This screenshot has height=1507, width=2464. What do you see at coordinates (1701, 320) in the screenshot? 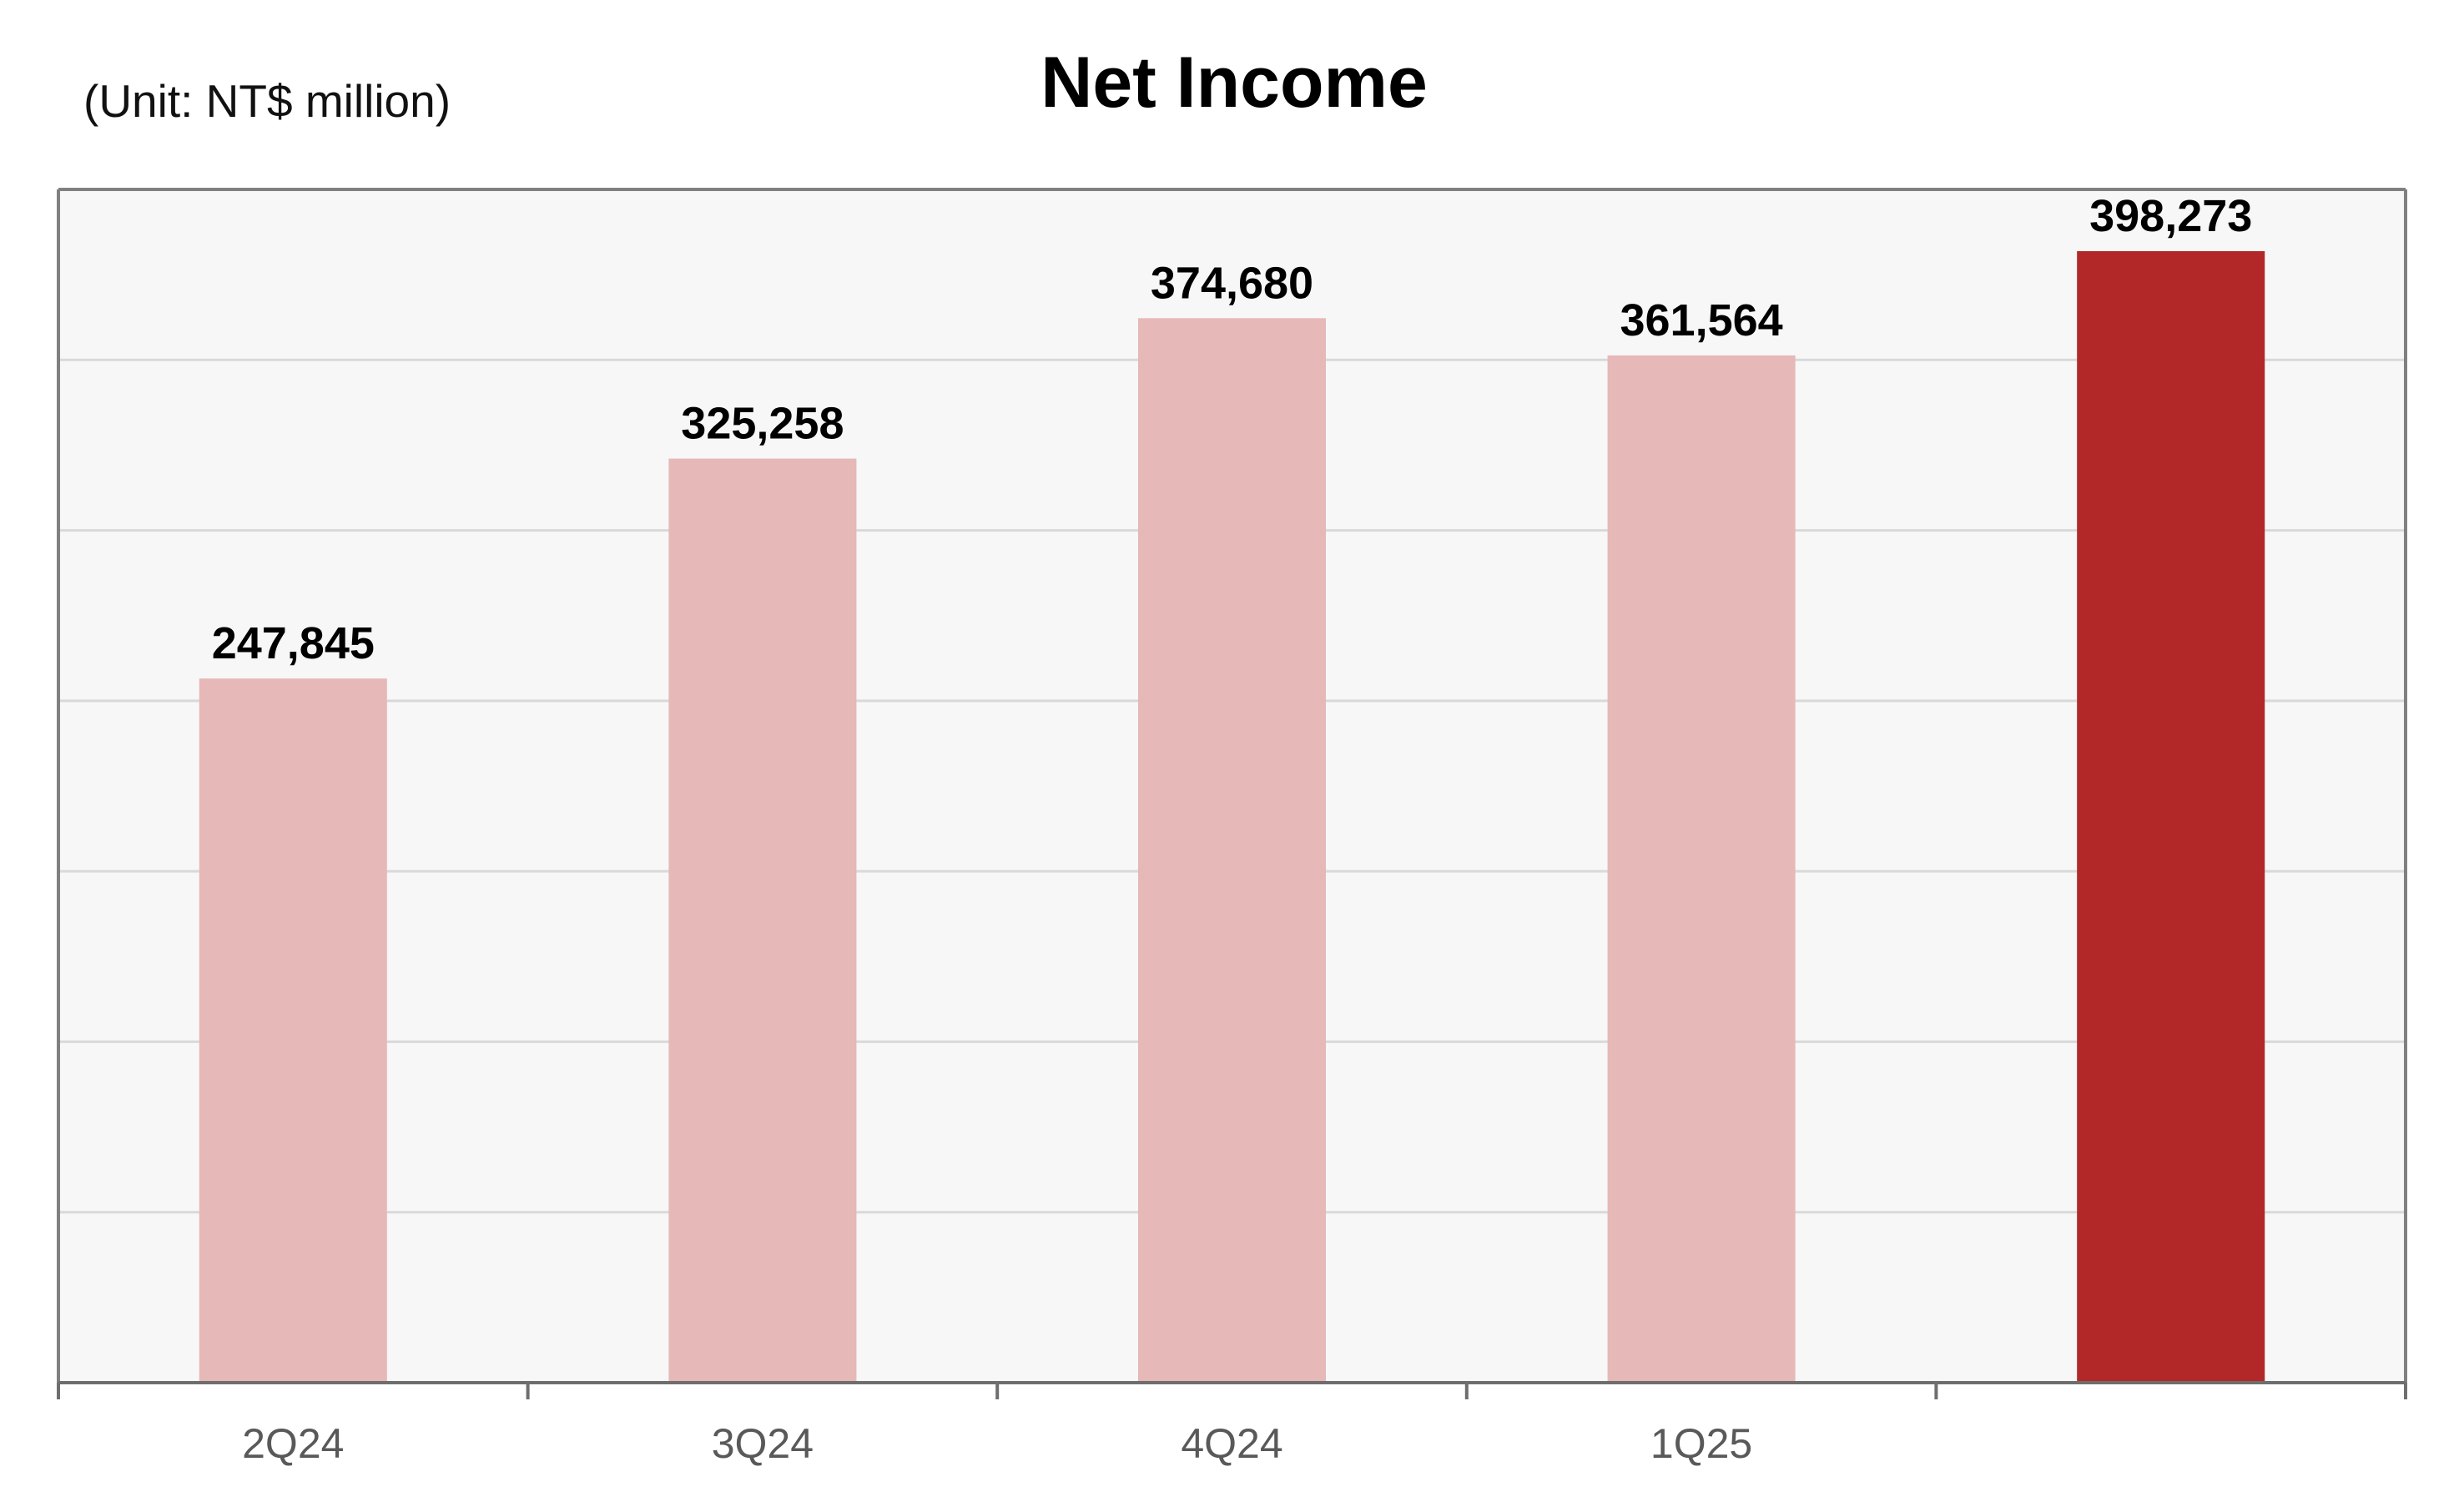
I see `data-label: 361,564` at bounding box center [1701, 320].